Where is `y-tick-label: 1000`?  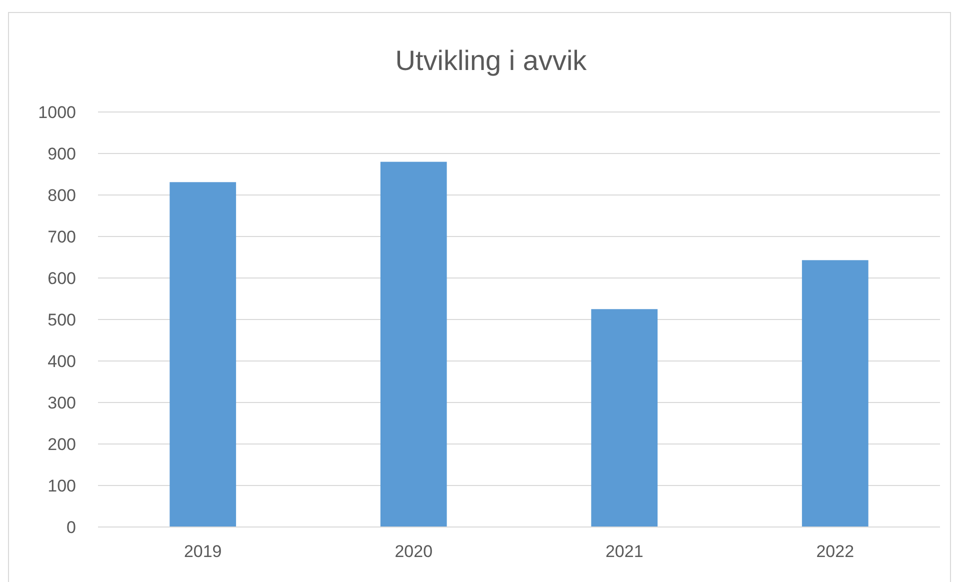
y-tick-label: 1000 is located at coordinates (57, 112).